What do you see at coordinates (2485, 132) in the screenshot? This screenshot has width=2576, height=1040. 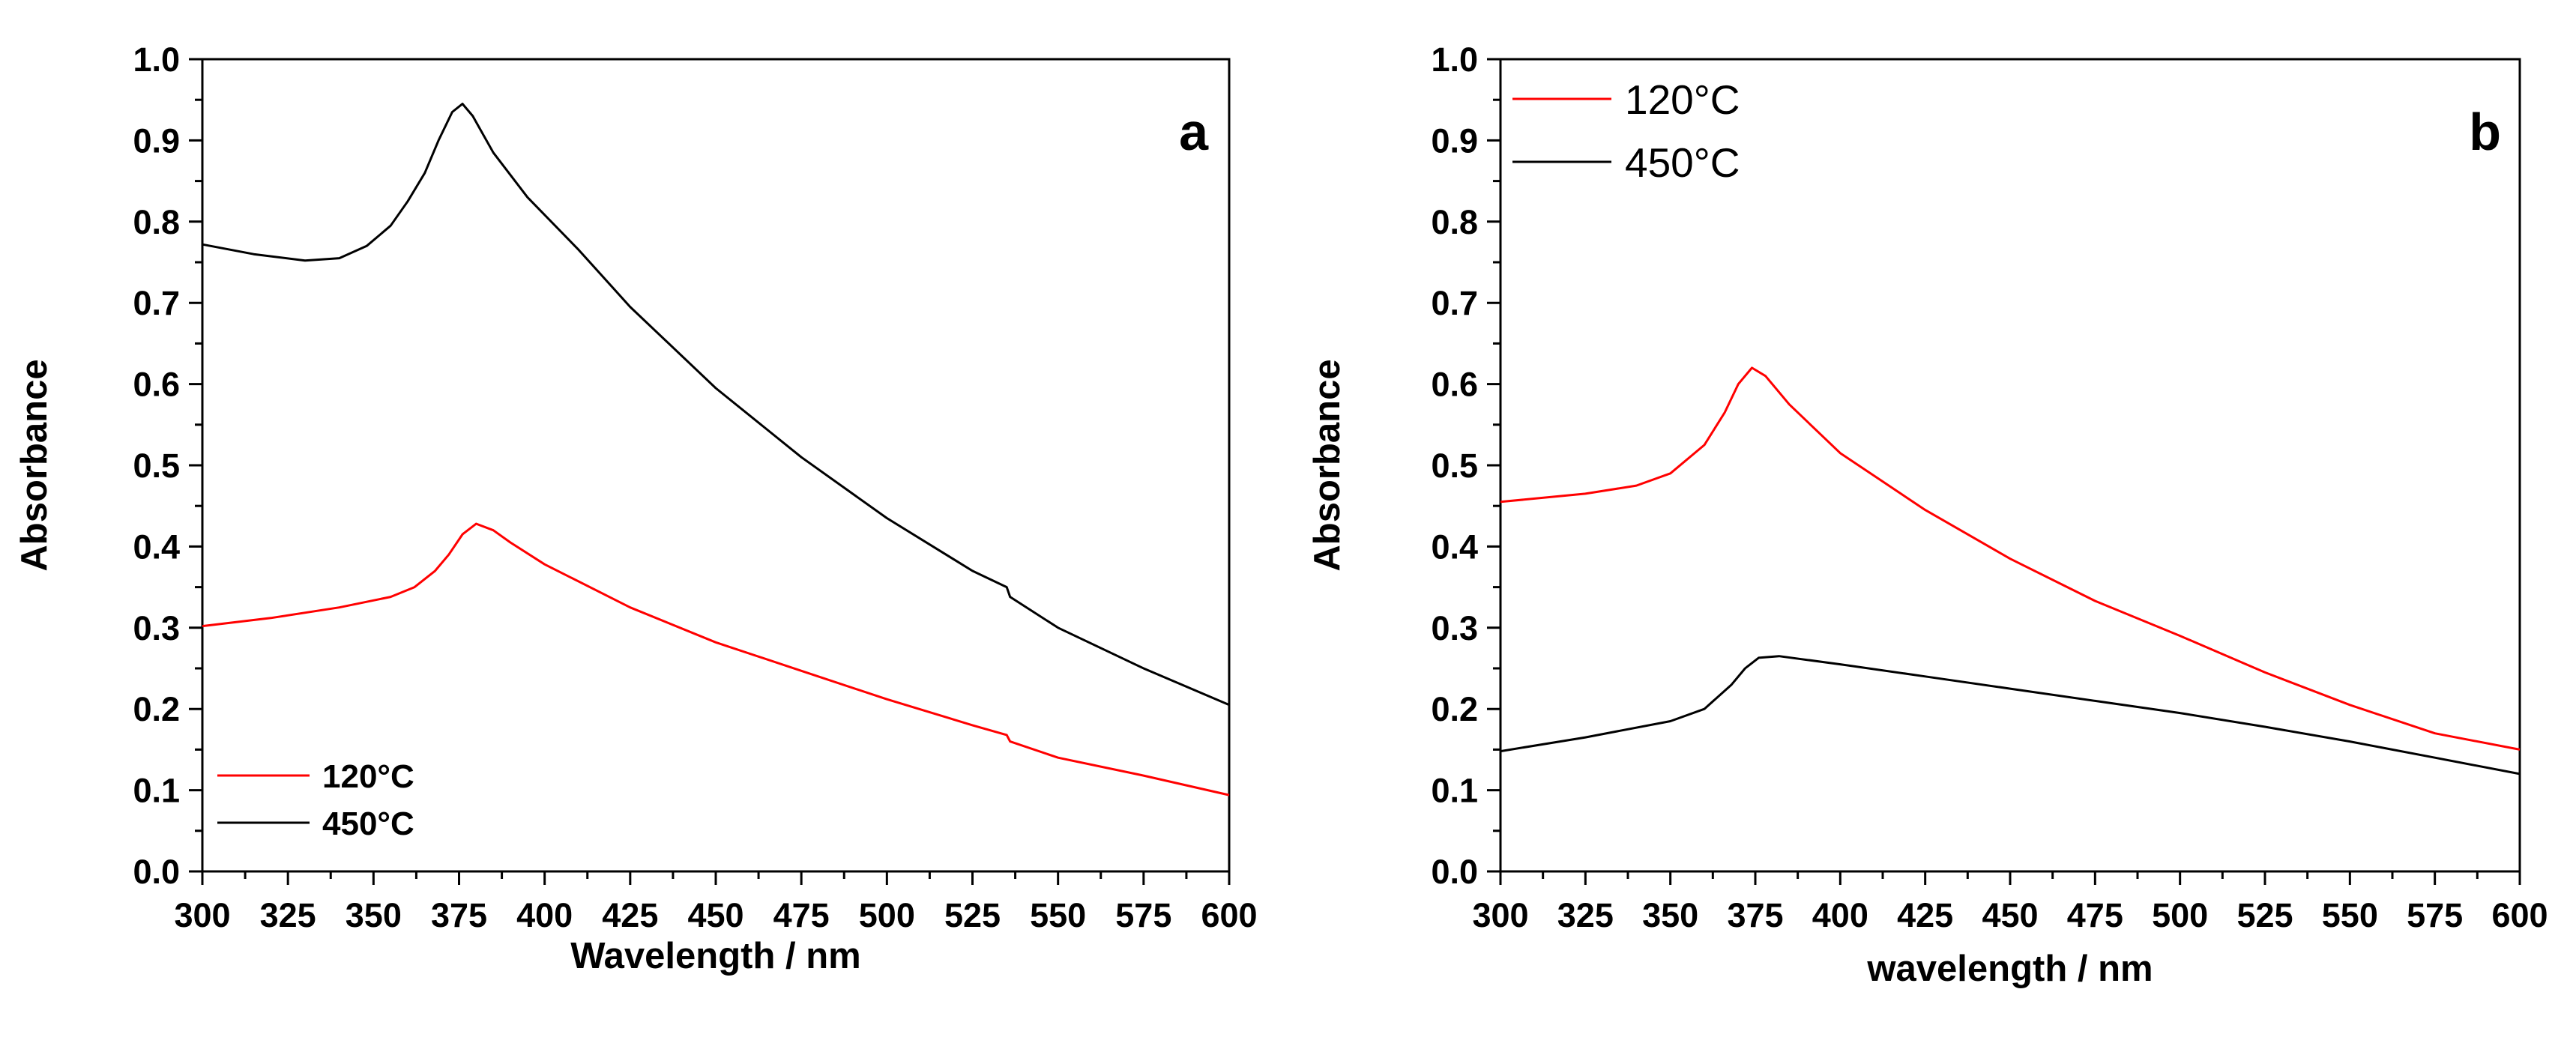 I see `panel-letter: b` at bounding box center [2485, 132].